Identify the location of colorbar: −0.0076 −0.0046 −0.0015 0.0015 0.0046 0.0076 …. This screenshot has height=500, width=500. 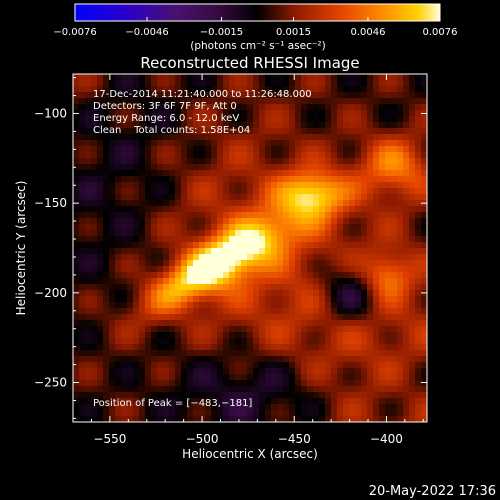
(255, 27).